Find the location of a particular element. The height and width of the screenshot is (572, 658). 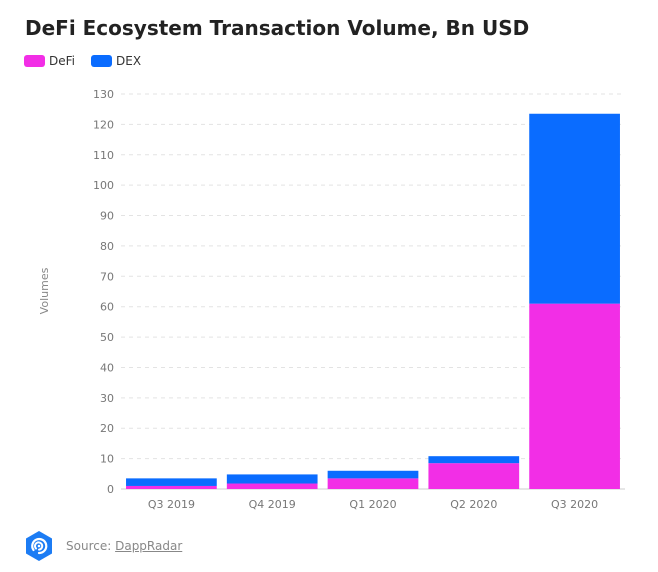

y-tick-label: 70 is located at coordinates (107, 276).